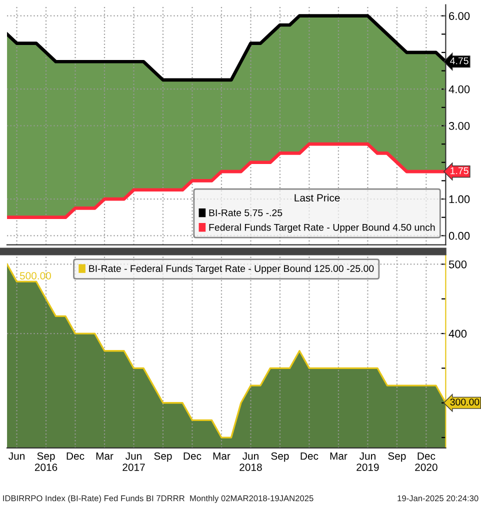 The height and width of the screenshot is (509, 481). Describe the element at coordinates (317, 198) in the screenshot. I see `legend-title: Last Price` at that location.